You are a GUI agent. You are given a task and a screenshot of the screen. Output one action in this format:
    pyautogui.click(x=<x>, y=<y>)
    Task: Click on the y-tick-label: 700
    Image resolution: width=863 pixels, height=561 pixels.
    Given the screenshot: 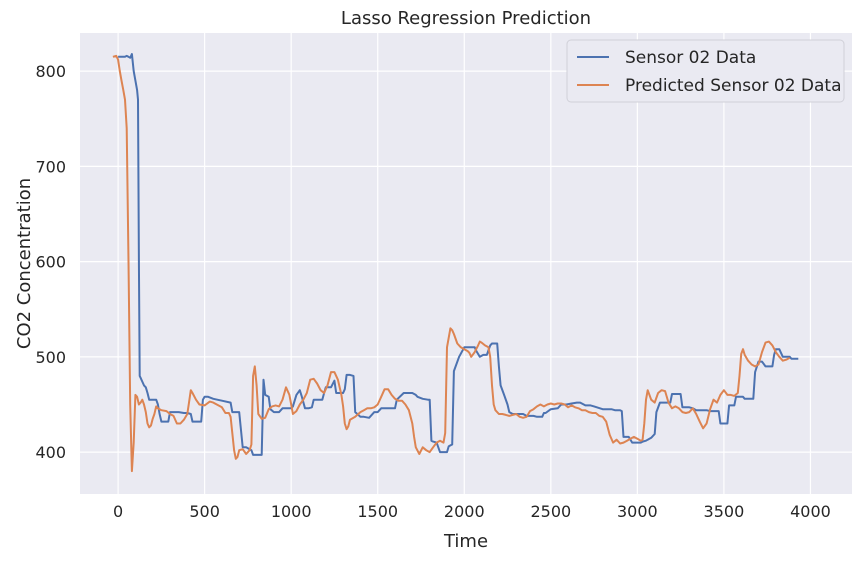 What is the action you would take?
    pyautogui.click(x=50, y=166)
    